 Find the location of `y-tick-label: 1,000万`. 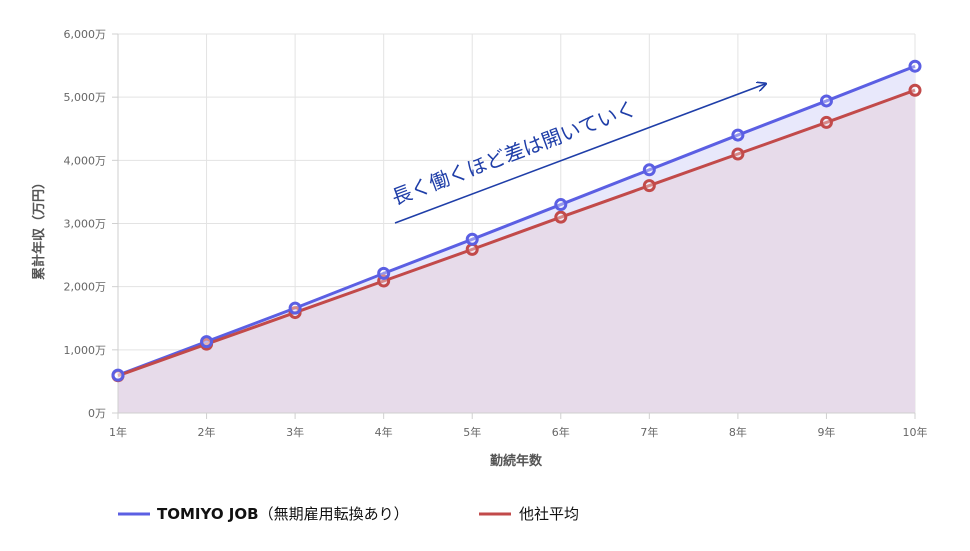

y-tick-label: 1,000万 is located at coordinates (85, 350).